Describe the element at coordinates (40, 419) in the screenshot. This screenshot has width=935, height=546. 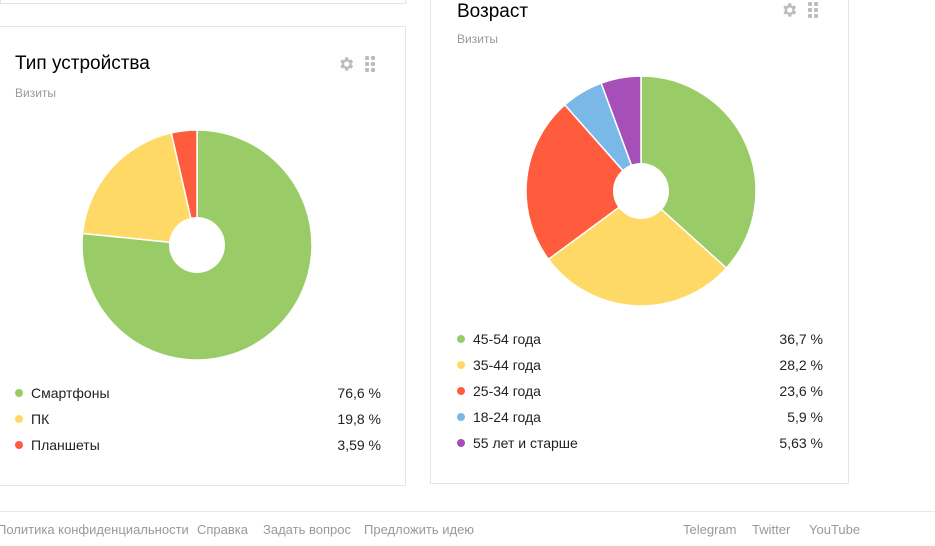
I see `legend-label: ПК` at that location.